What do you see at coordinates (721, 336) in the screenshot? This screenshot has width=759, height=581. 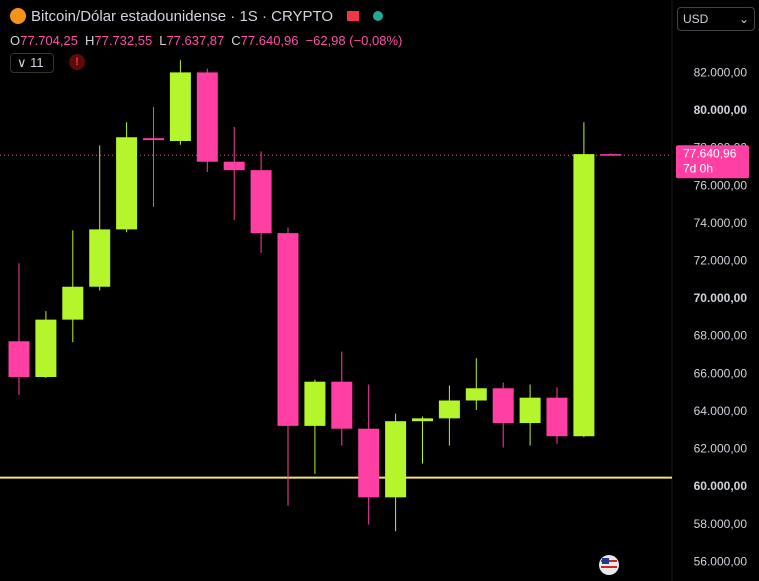 I see `y-tick-label: 68.000,00` at bounding box center [721, 336].